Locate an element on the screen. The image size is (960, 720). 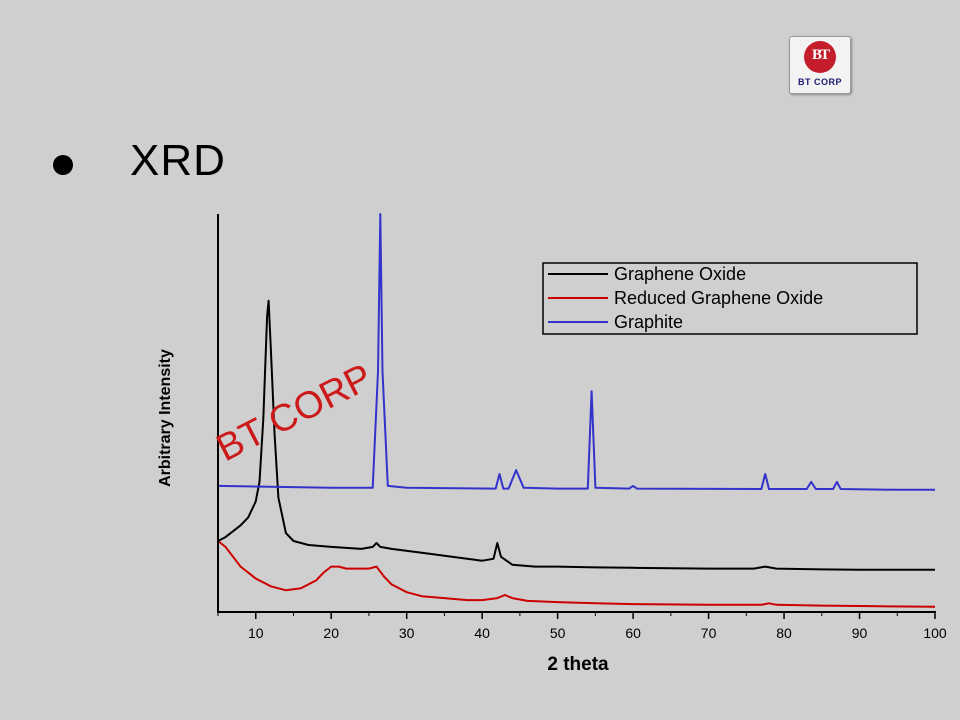
x-tick-label: 100 is located at coordinates (935, 633).